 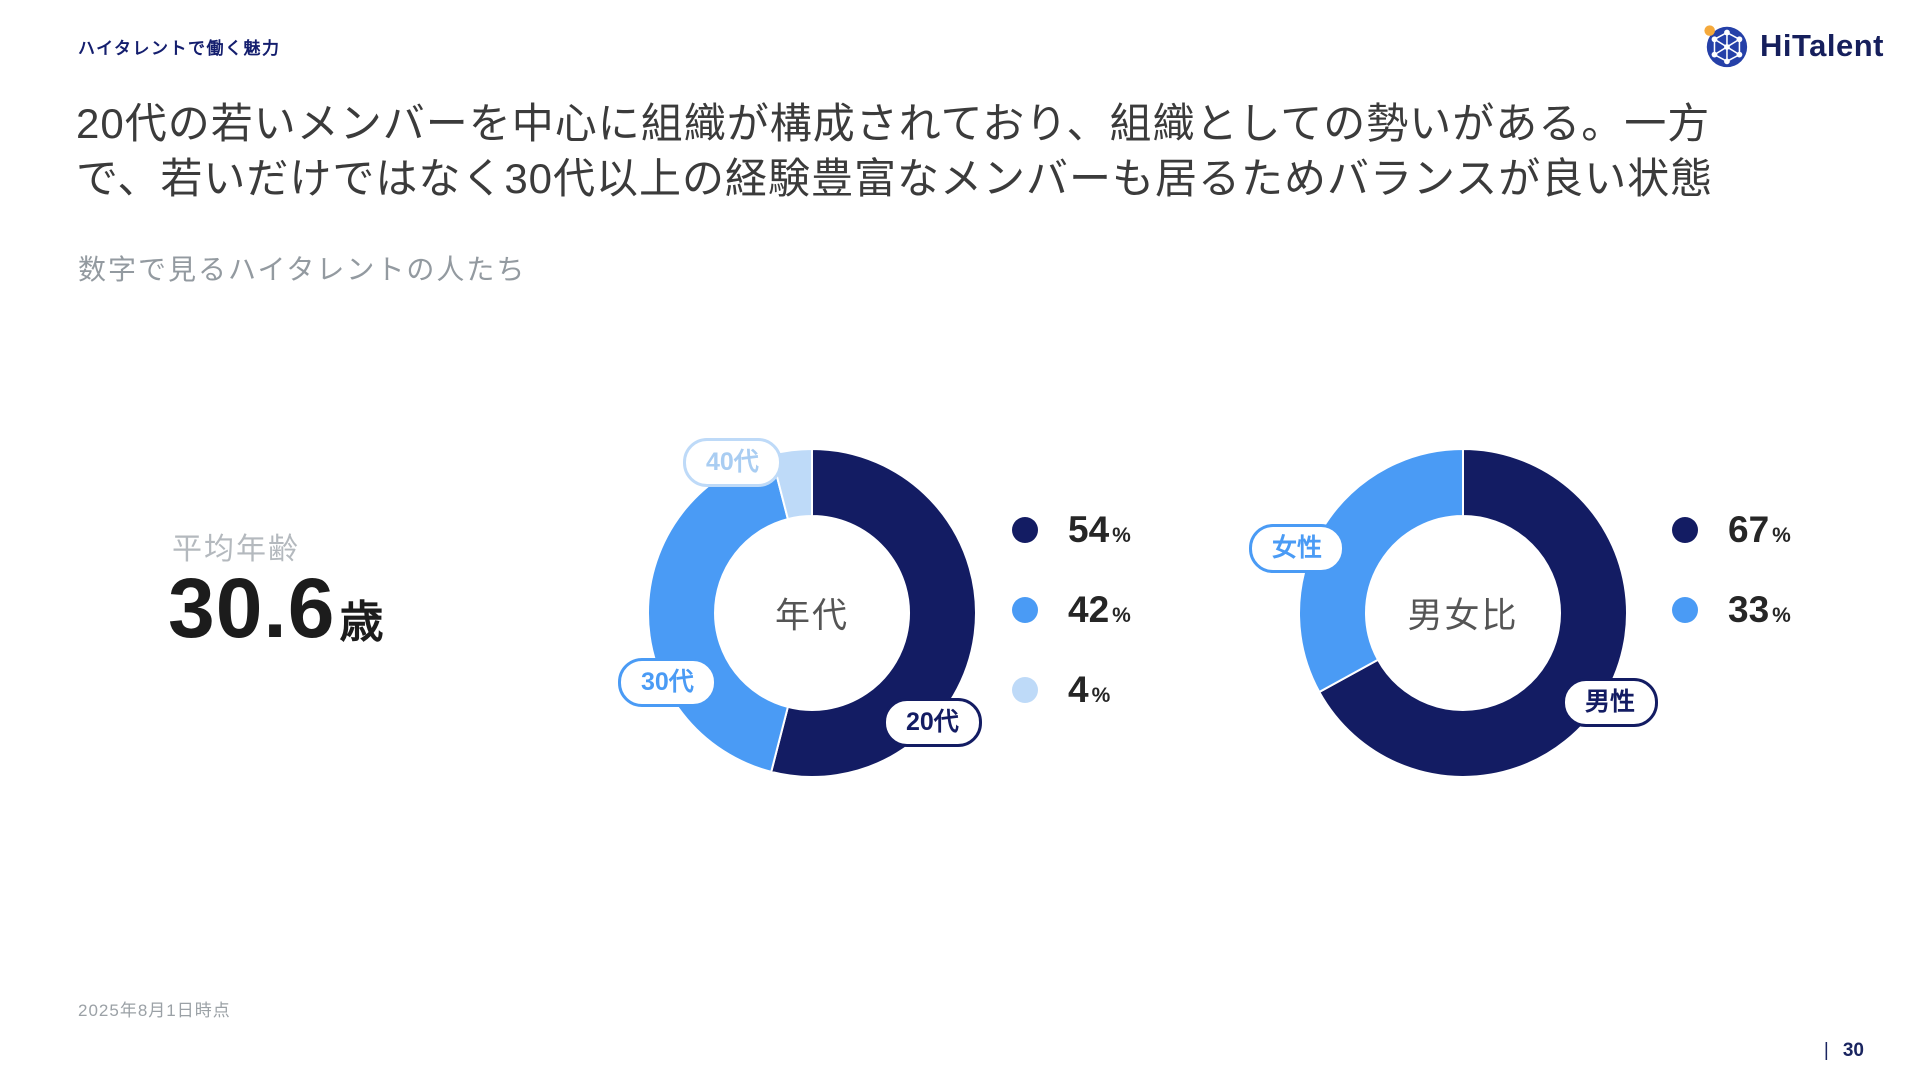 What do you see at coordinates (1610, 703) in the screenshot?
I see `gender-label-male: 男性` at bounding box center [1610, 703].